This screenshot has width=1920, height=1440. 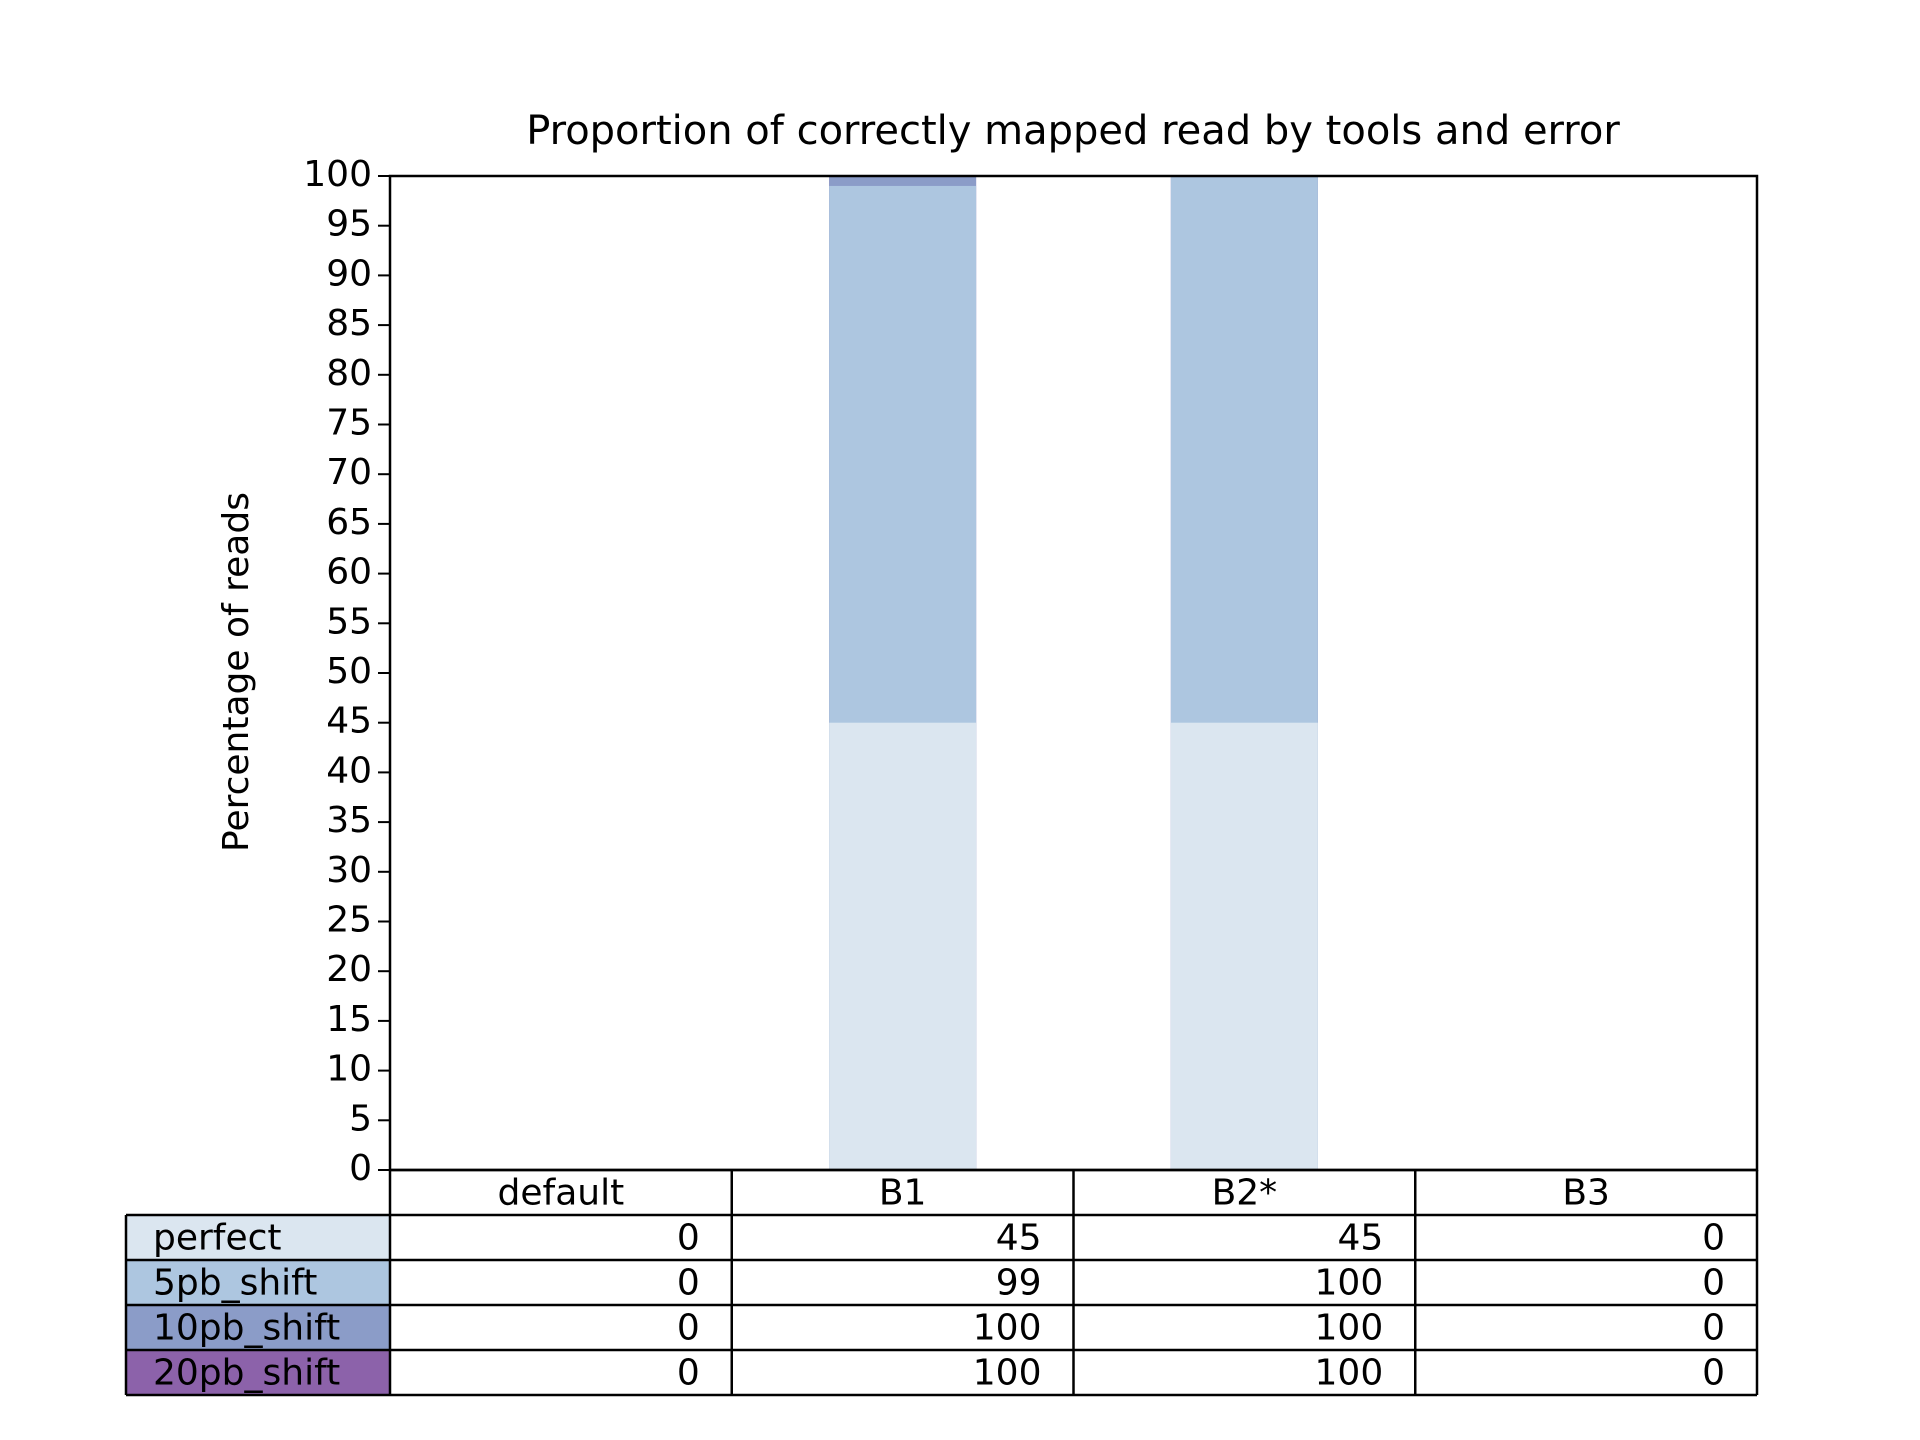 I want to click on y-tick-label: 15, so click(x=349, y=1019).